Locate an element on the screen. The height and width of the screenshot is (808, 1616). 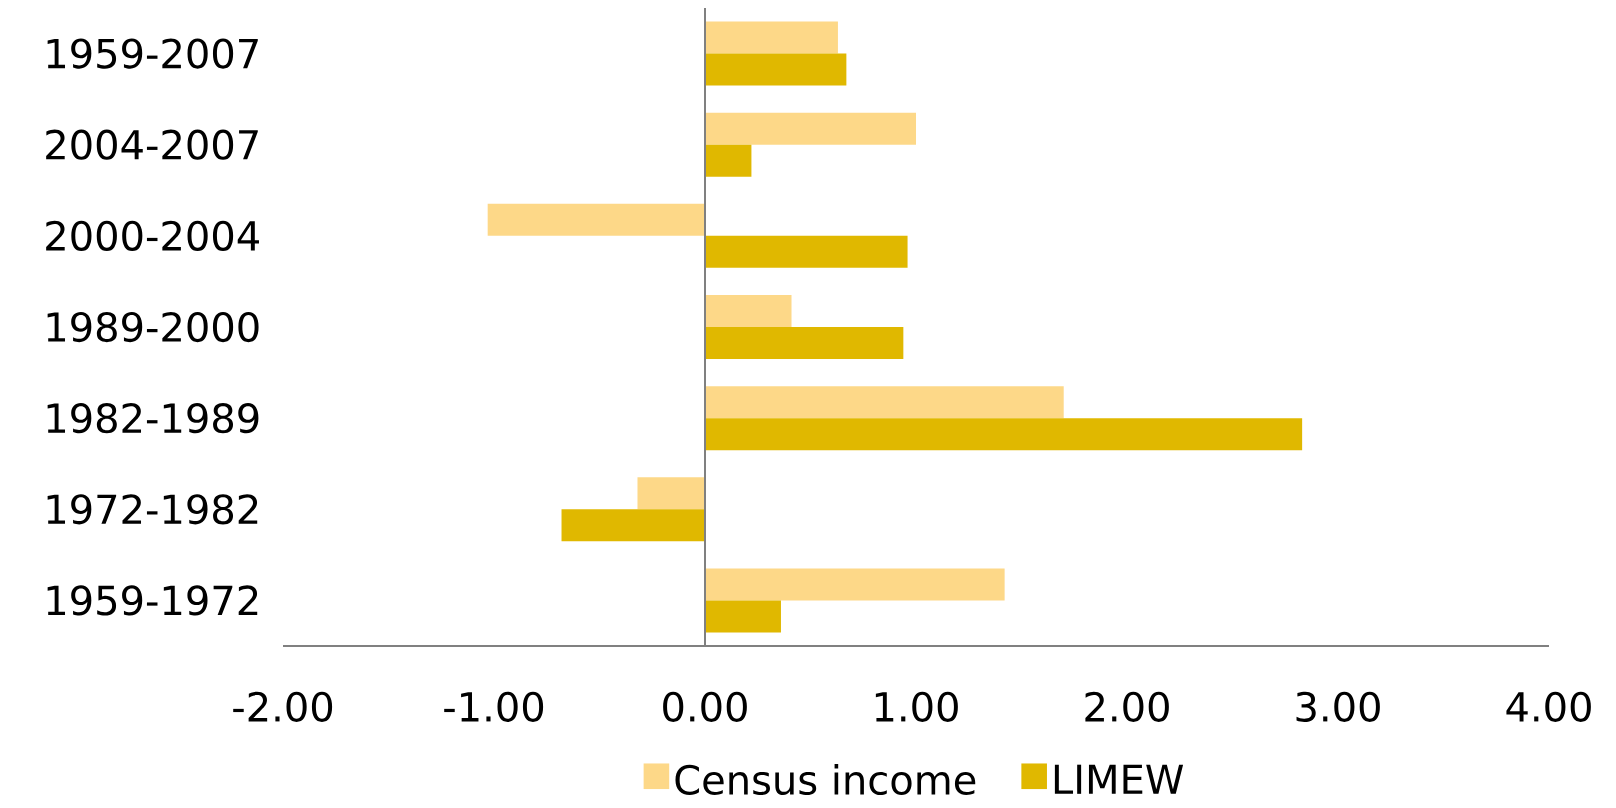
y-tick-label: 1982-1989 is located at coordinates (153, 418).